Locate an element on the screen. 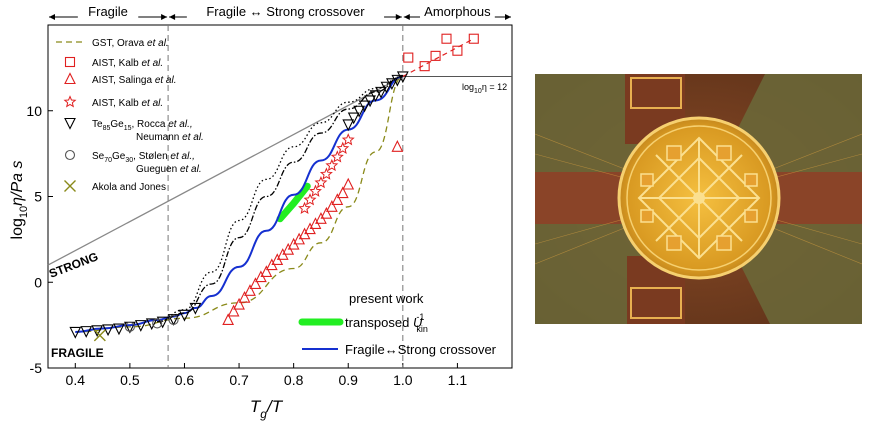 The width and height of the screenshot is (883, 431). x-axis-label: Tg/T is located at coordinates (267, 409).